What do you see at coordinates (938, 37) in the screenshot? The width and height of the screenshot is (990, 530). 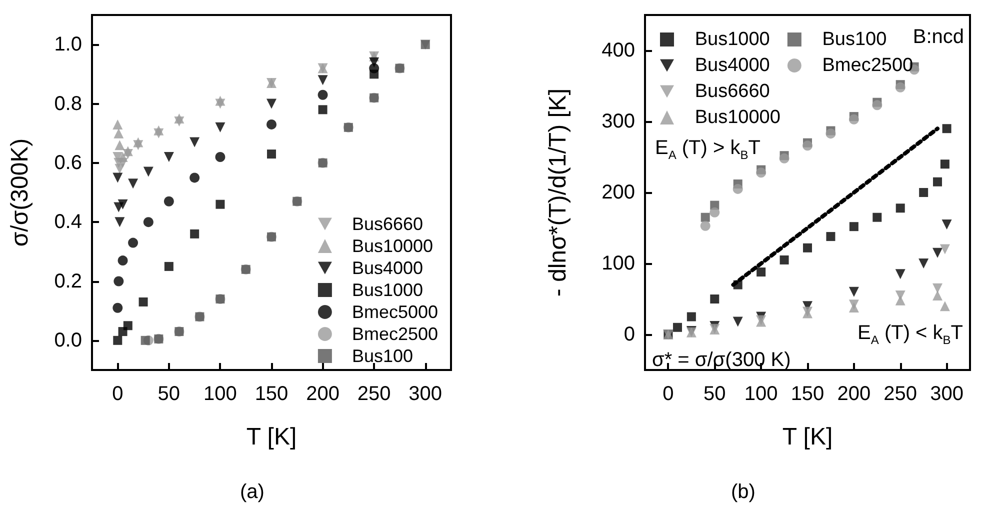 I see `legend-title: B:ncd` at bounding box center [938, 37].